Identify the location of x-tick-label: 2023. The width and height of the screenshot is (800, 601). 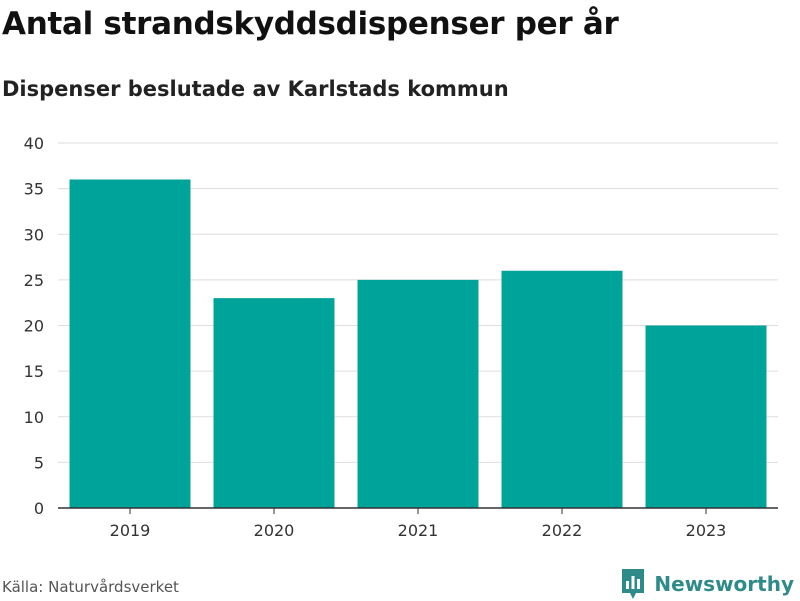
(706, 530).